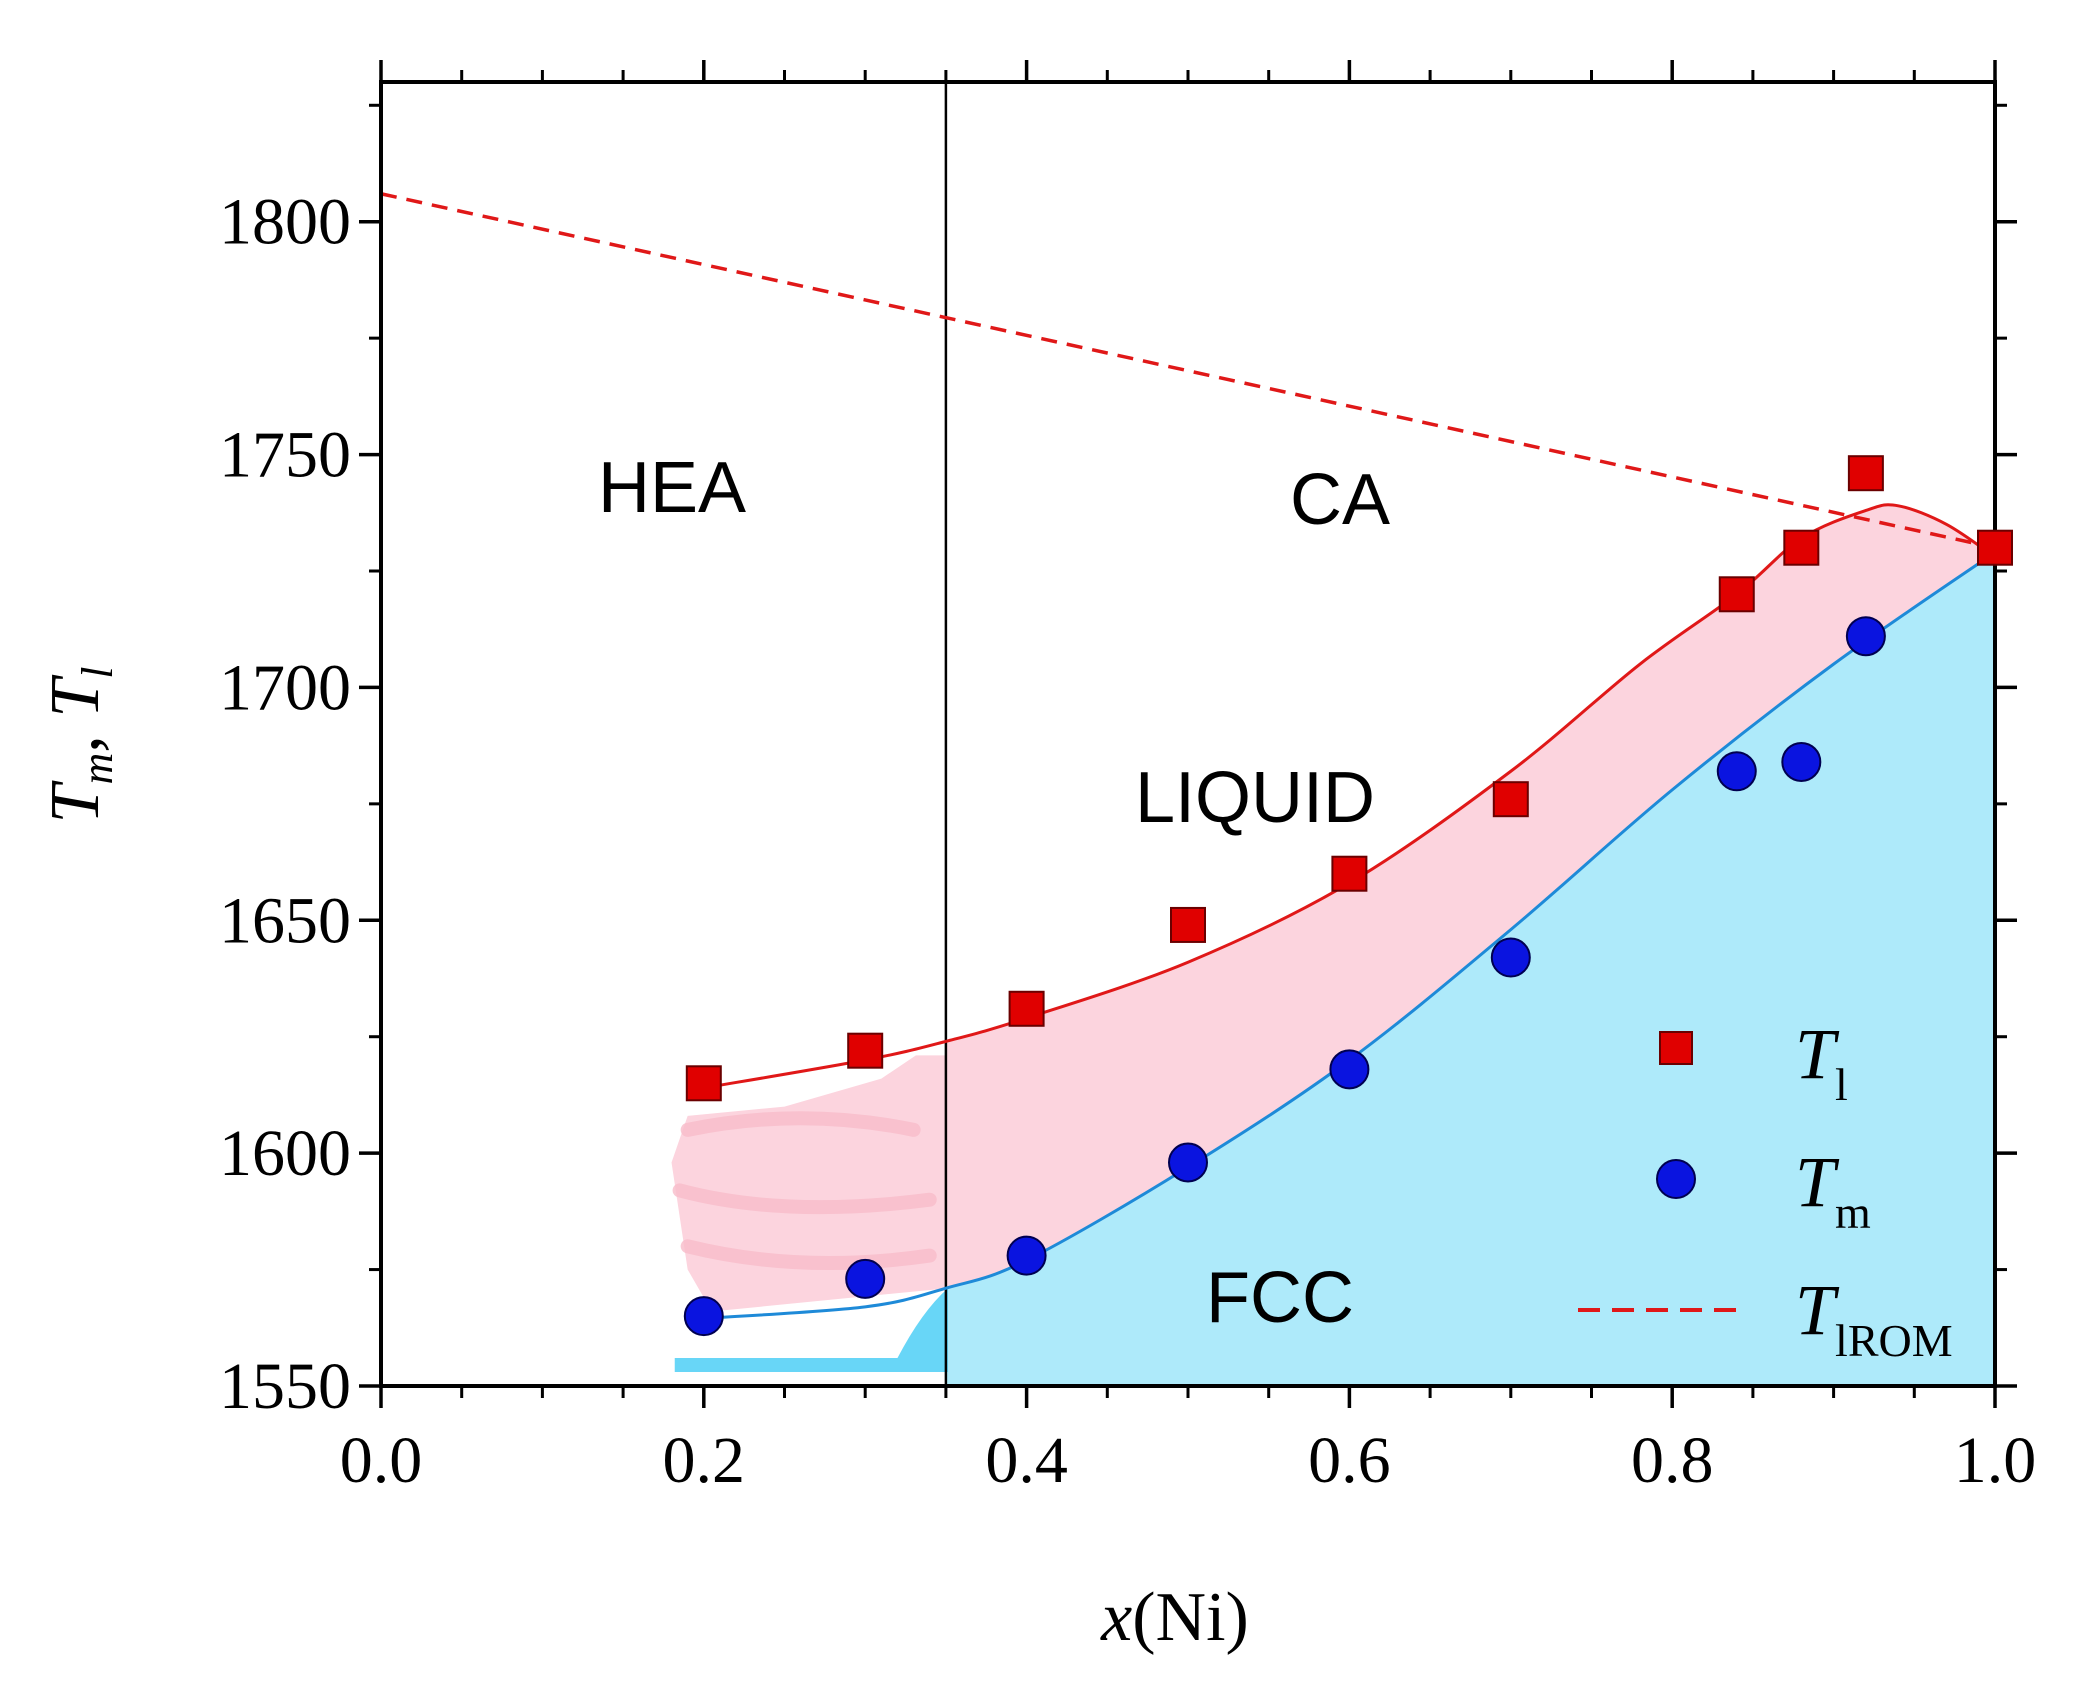 Image resolution: width=2088 pixels, height=1681 pixels. I want to click on legend-marker-tl, so click(1676, 1048).